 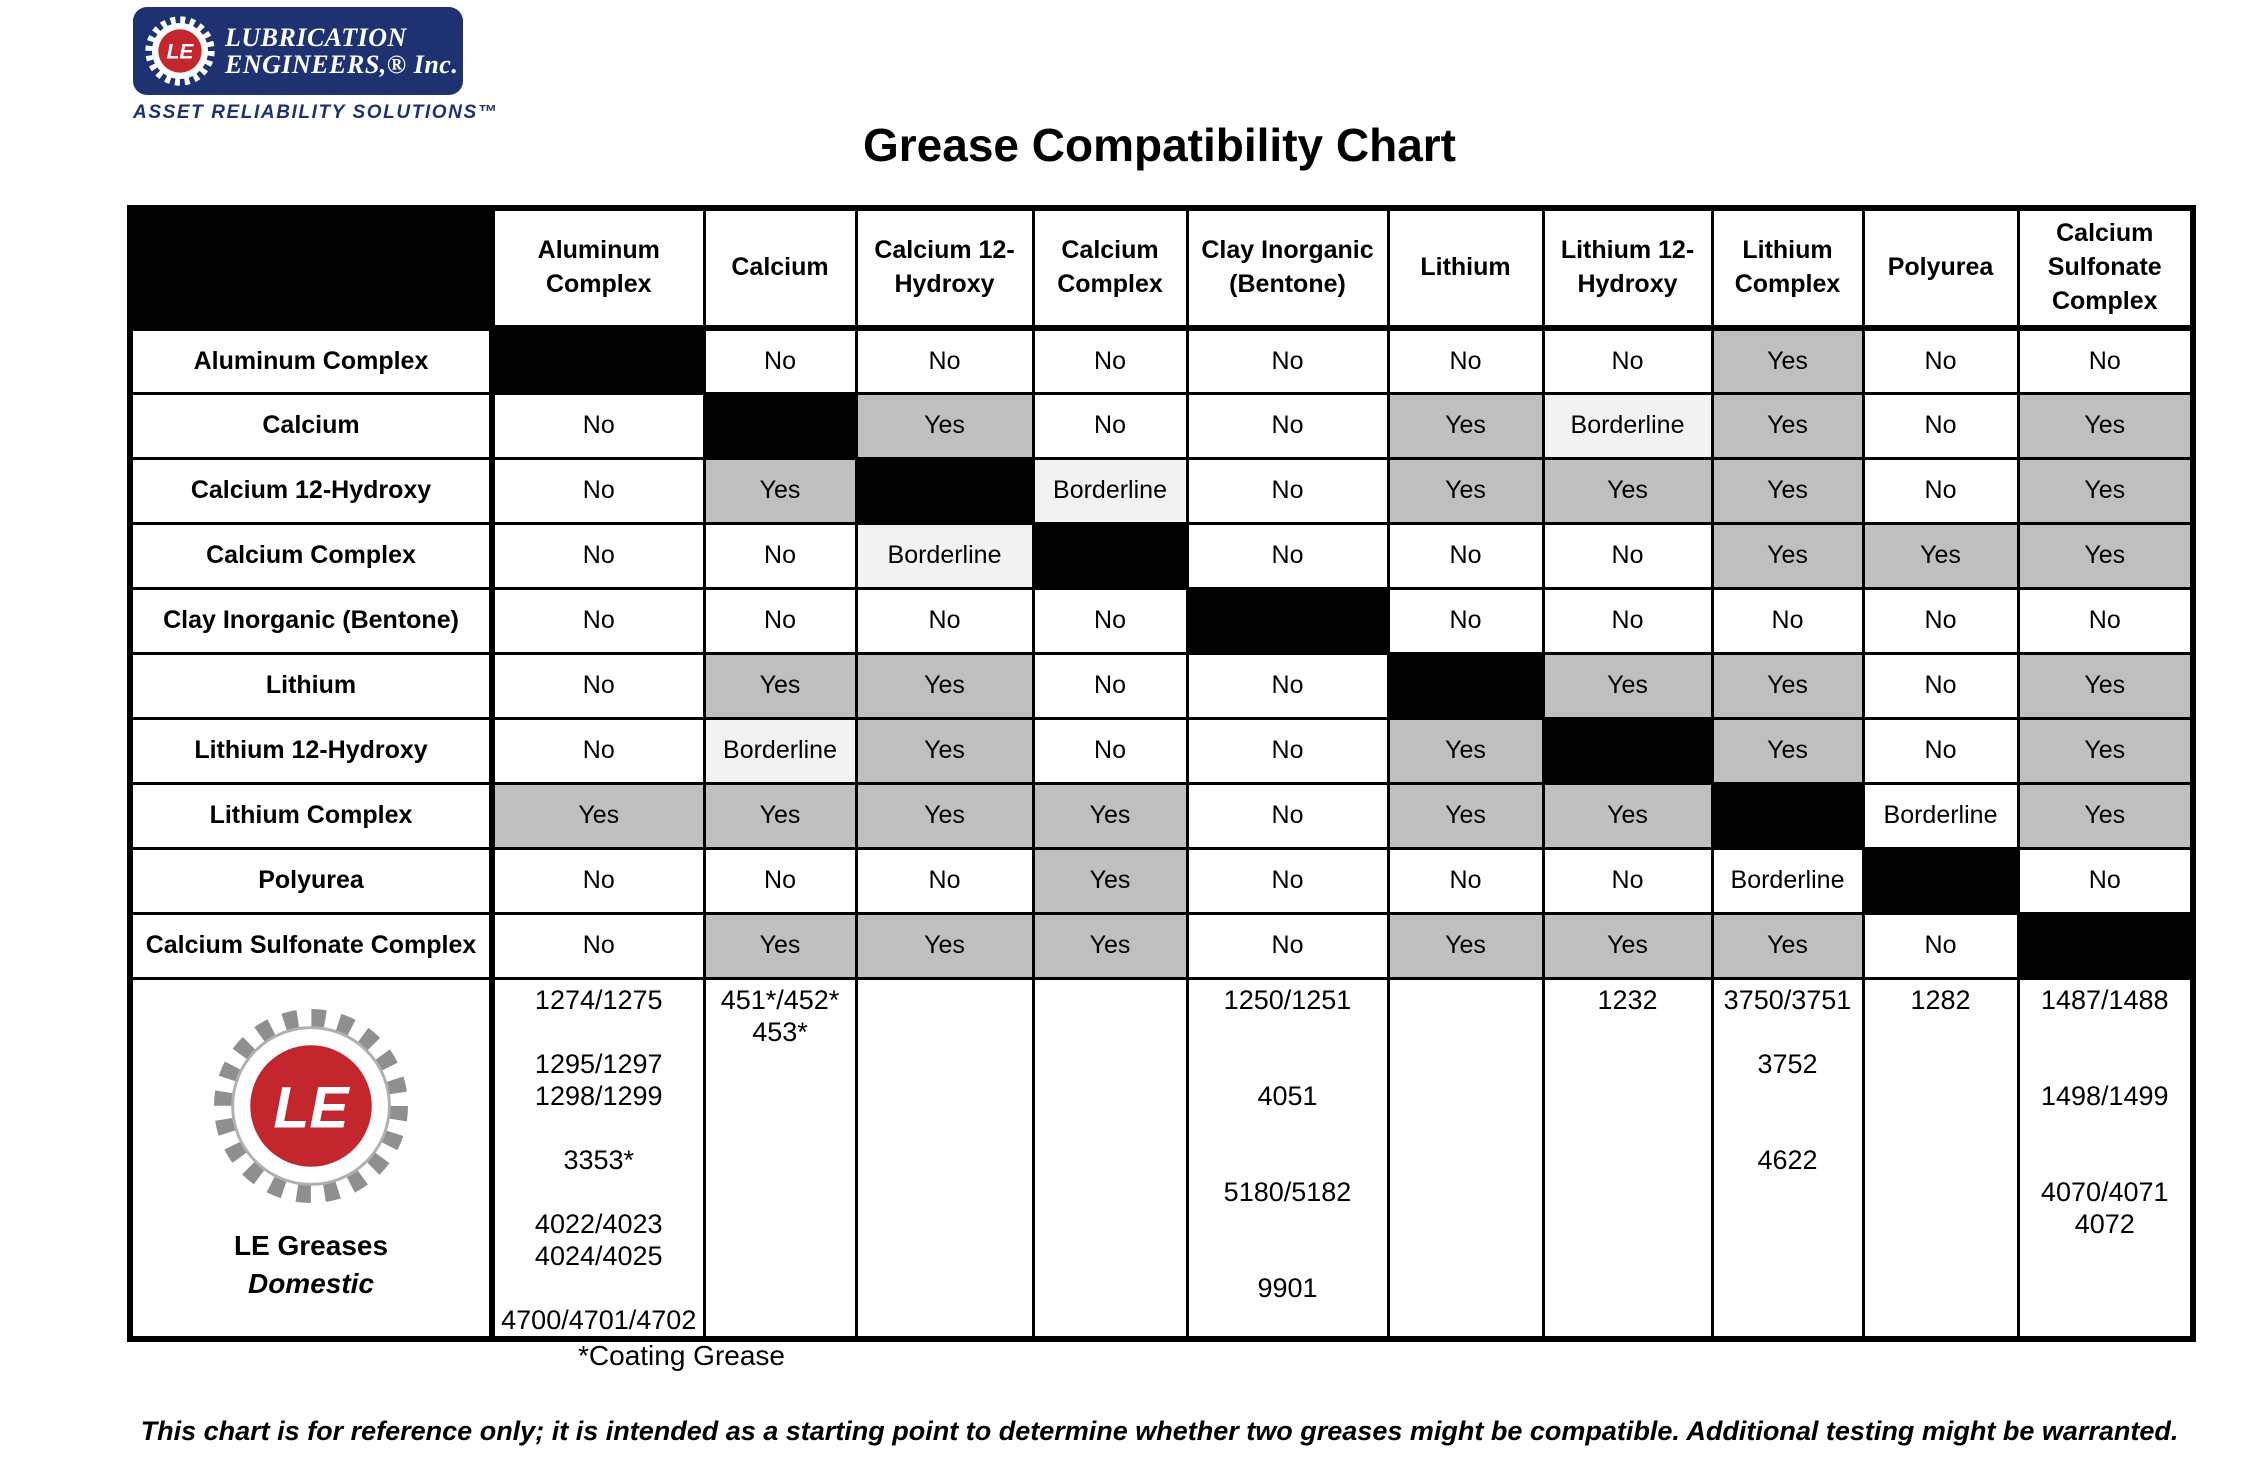 What do you see at coordinates (780, 1158) in the screenshot?
I see `products-cell: 451*/452* 453*` at bounding box center [780, 1158].